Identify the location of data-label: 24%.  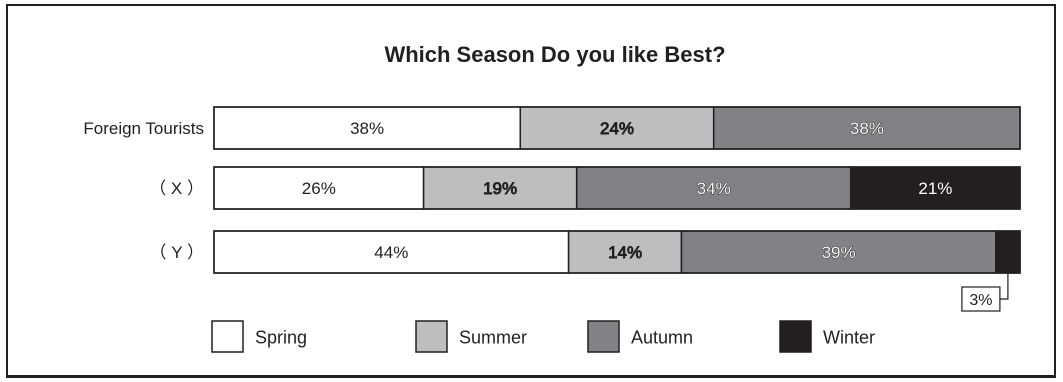
(617, 128).